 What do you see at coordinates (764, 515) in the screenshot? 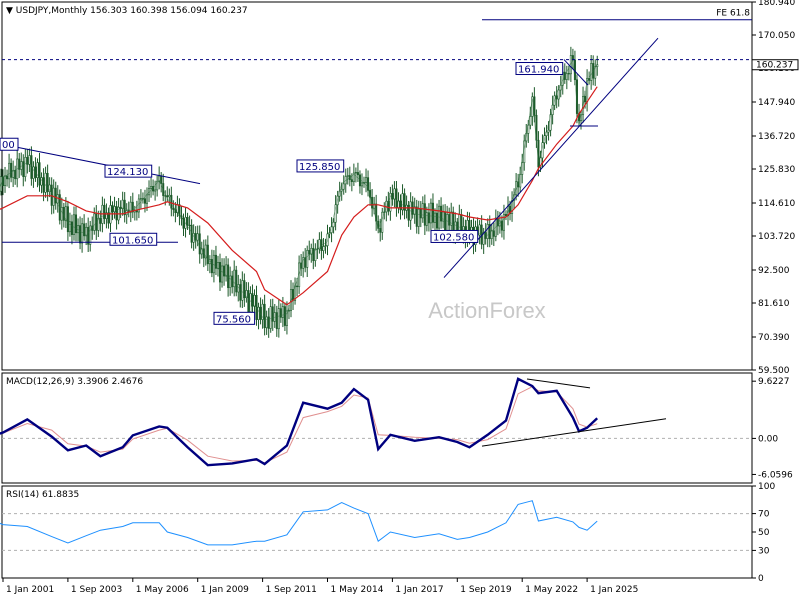
I see `rsi-y-tick-label: 70` at bounding box center [764, 515].